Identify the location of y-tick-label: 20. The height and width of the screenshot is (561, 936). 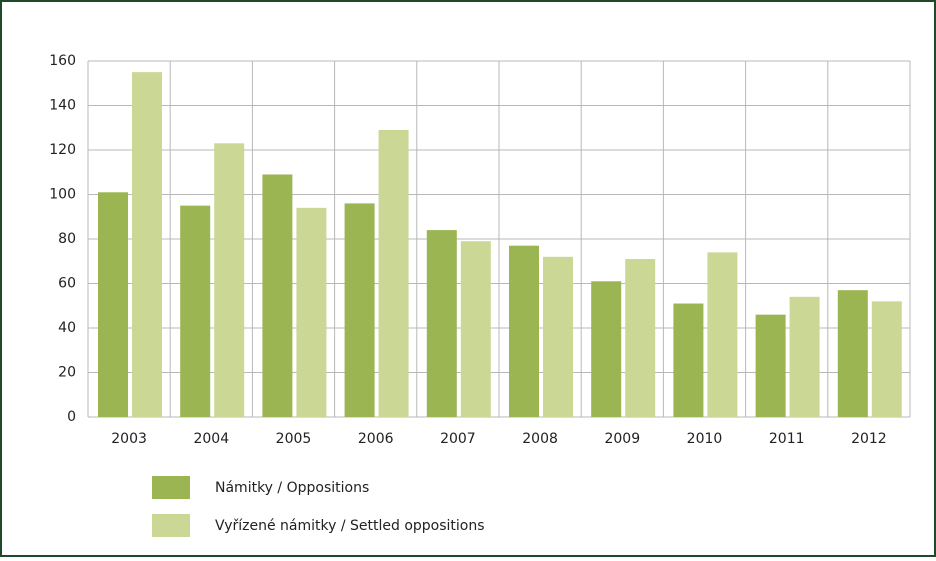
(67, 373).